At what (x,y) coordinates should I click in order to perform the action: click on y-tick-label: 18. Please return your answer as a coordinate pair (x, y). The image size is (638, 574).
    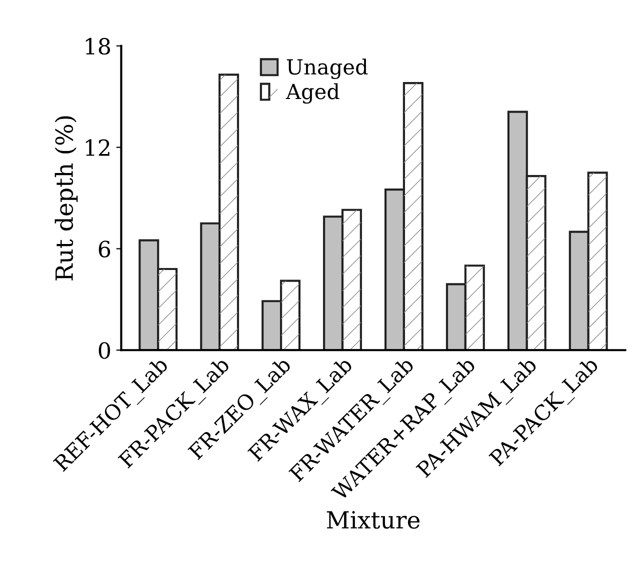
    Looking at the image, I should click on (98, 46).